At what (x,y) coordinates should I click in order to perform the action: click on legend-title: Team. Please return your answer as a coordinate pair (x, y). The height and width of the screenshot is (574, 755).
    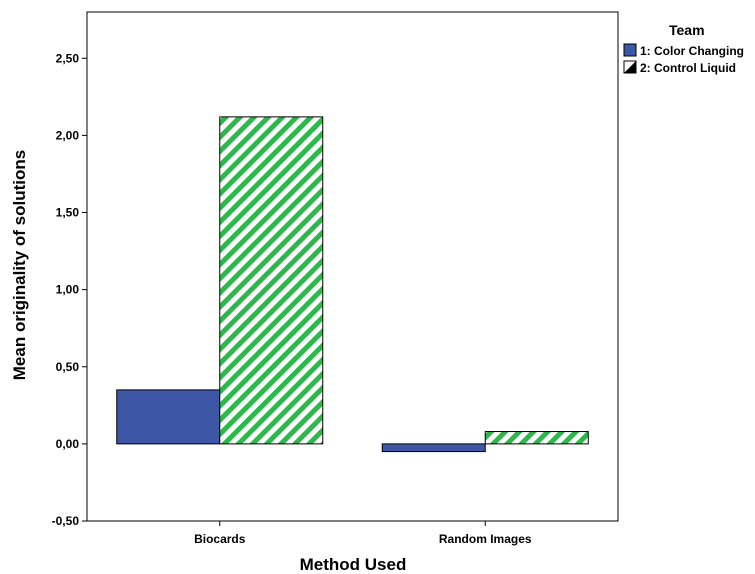
    Looking at the image, I should click on (687, 30).